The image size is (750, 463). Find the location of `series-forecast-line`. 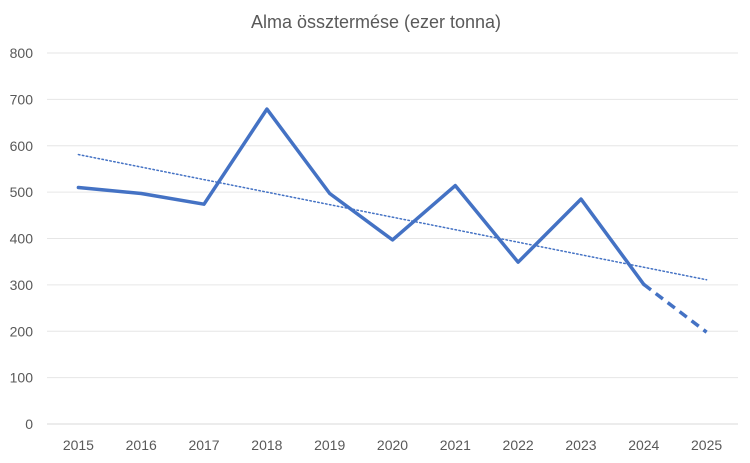

series-forecast-line is located at coordinates (675, 308).